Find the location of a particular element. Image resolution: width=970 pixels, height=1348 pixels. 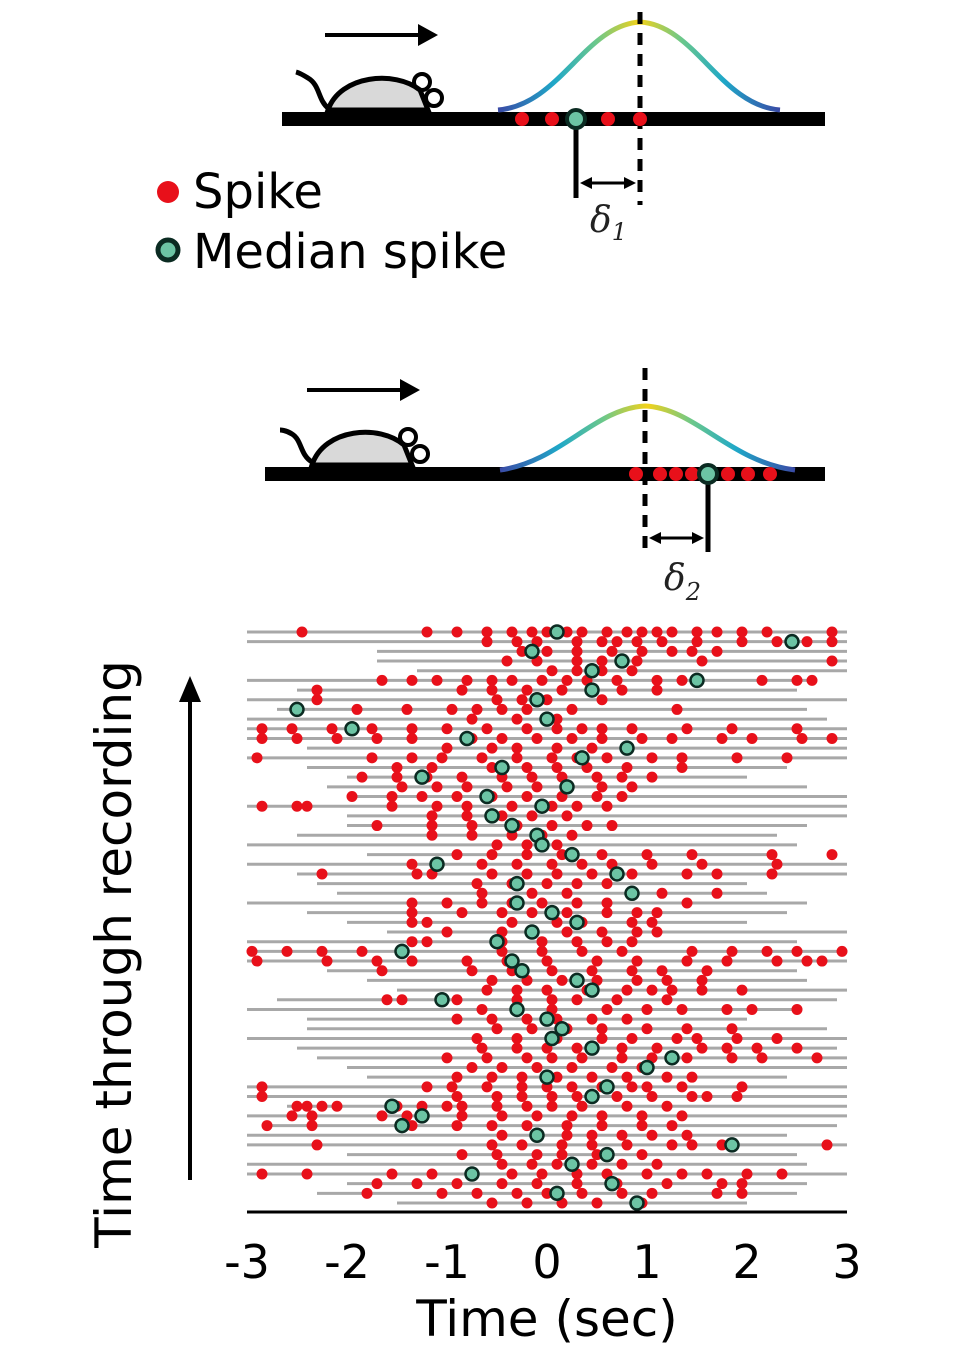

delta2-label: δ2 is located at coordinates (682, 582).